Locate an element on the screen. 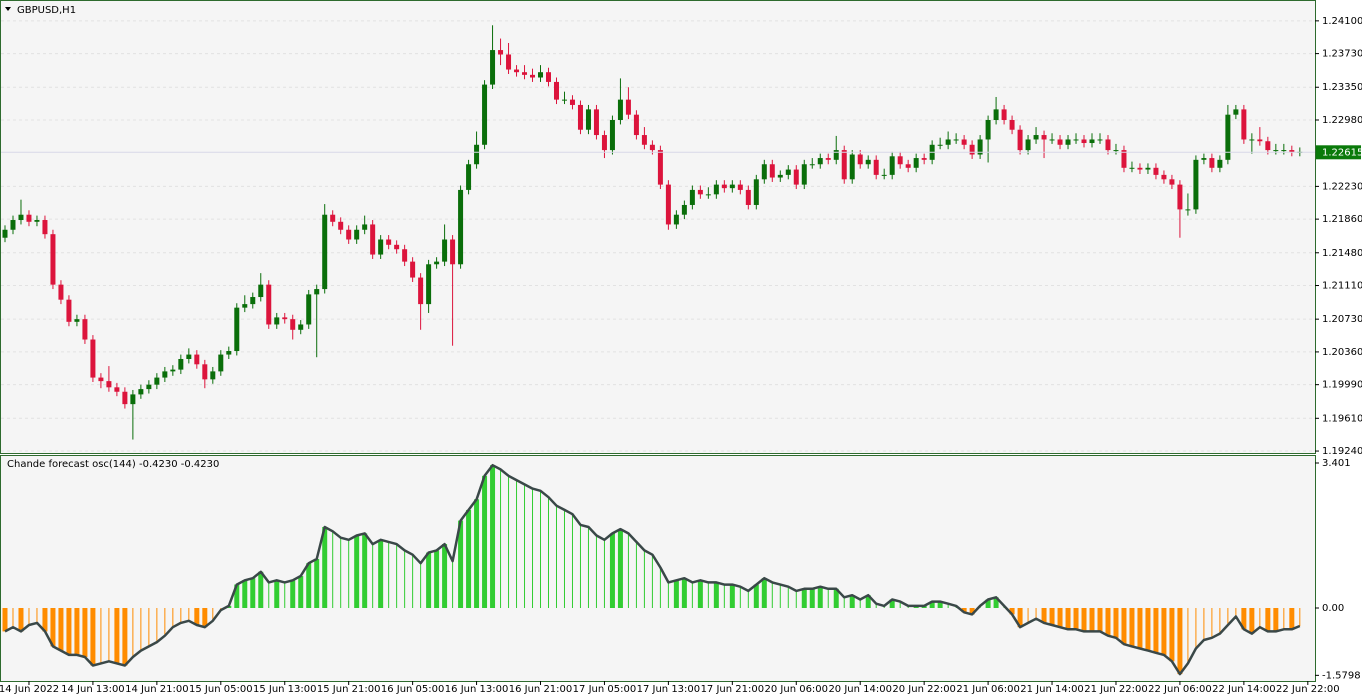 The height and width of the screenshot is (700, 1362). last-price-box is located at coordinates (1338, 152).